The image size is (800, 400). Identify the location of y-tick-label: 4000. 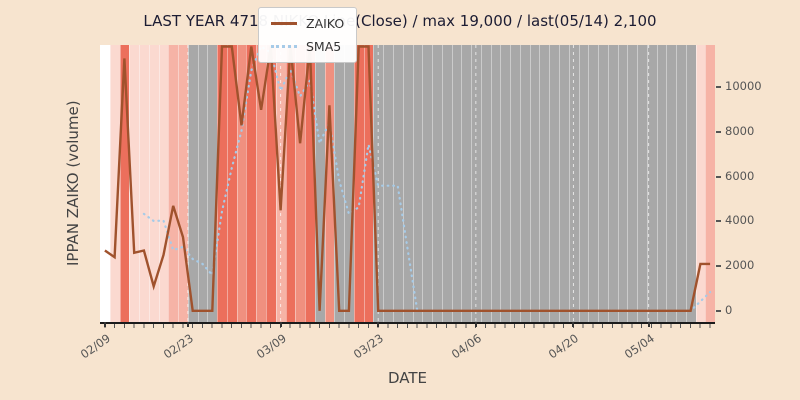
(740, 220).